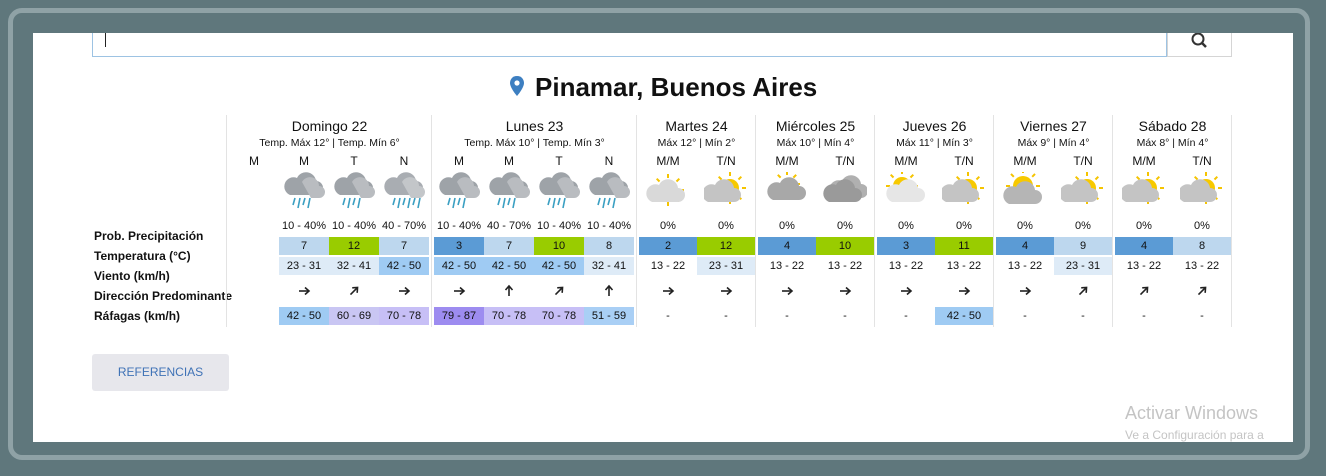  What do you see at coordinates (934, 126) in the screenshot?
I see `day-name: Jueves 26` at bounding box center [934, 126].